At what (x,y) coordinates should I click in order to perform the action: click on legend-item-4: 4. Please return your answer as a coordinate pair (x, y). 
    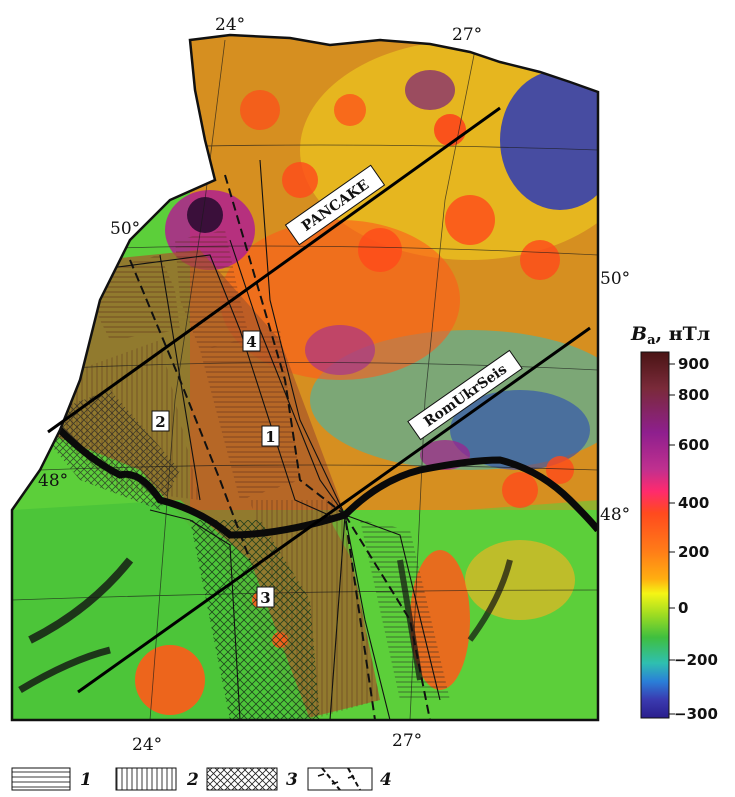
    Looking at the image, I should click on (349, 779).